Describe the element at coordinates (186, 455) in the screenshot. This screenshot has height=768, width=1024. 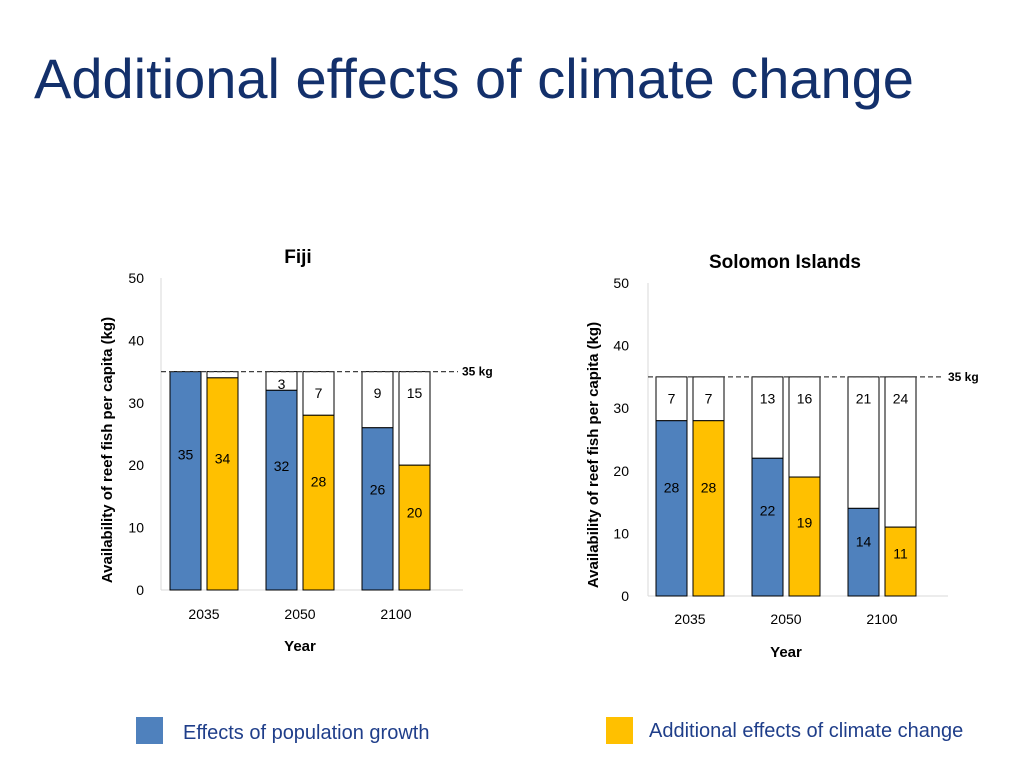
I see `fiji-bar-value-label: 35` at that location.